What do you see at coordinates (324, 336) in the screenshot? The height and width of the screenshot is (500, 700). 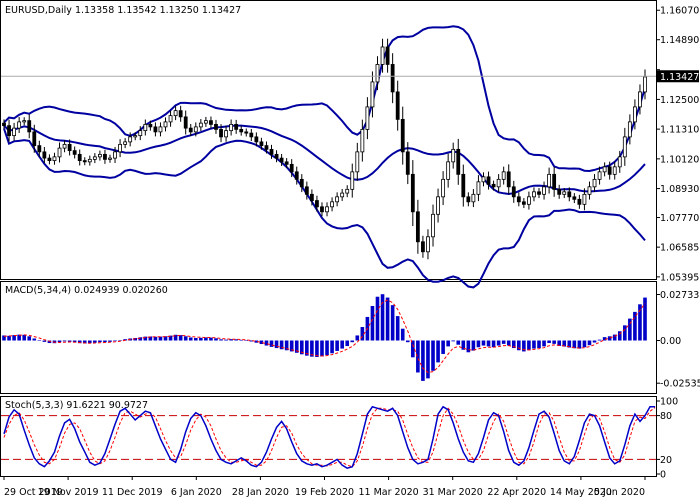 I see `macd-signal-line` at bounding box center [324, 336].